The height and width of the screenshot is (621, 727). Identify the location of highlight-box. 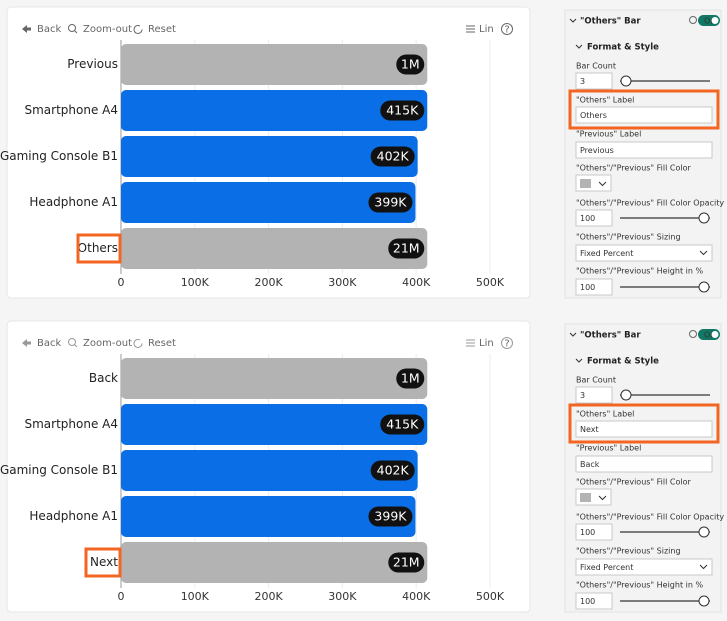
(644, 423).